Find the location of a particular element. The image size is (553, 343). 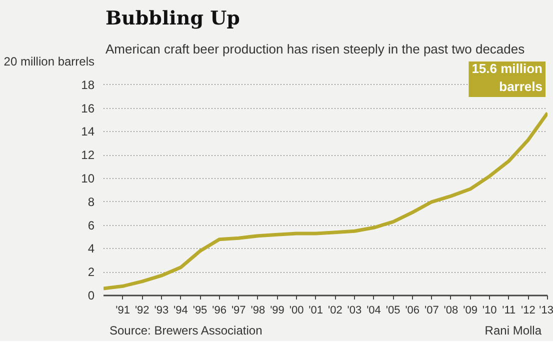

y-tick-label: 16 is located at coordinates (88, 108).